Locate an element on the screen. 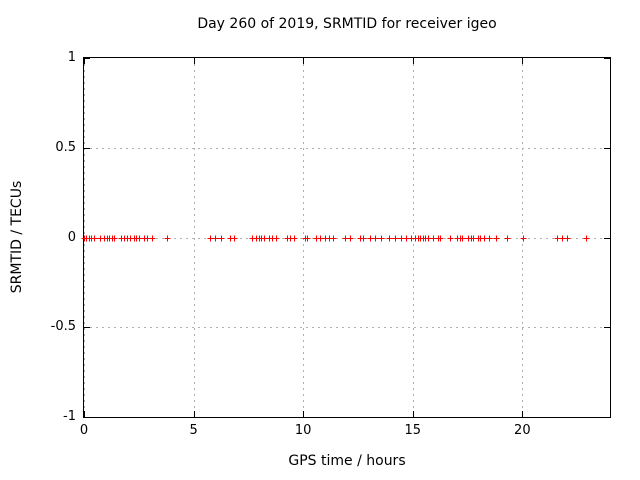  data-point-markers is located at coordinates (335, 238).